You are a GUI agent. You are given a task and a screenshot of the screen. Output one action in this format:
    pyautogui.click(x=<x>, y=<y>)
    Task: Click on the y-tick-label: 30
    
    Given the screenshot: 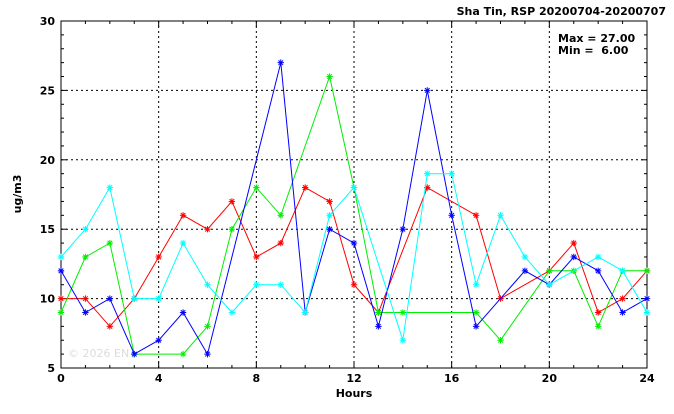 What is the action you would take?
    pyautogui.click(x=48, y=21)
    